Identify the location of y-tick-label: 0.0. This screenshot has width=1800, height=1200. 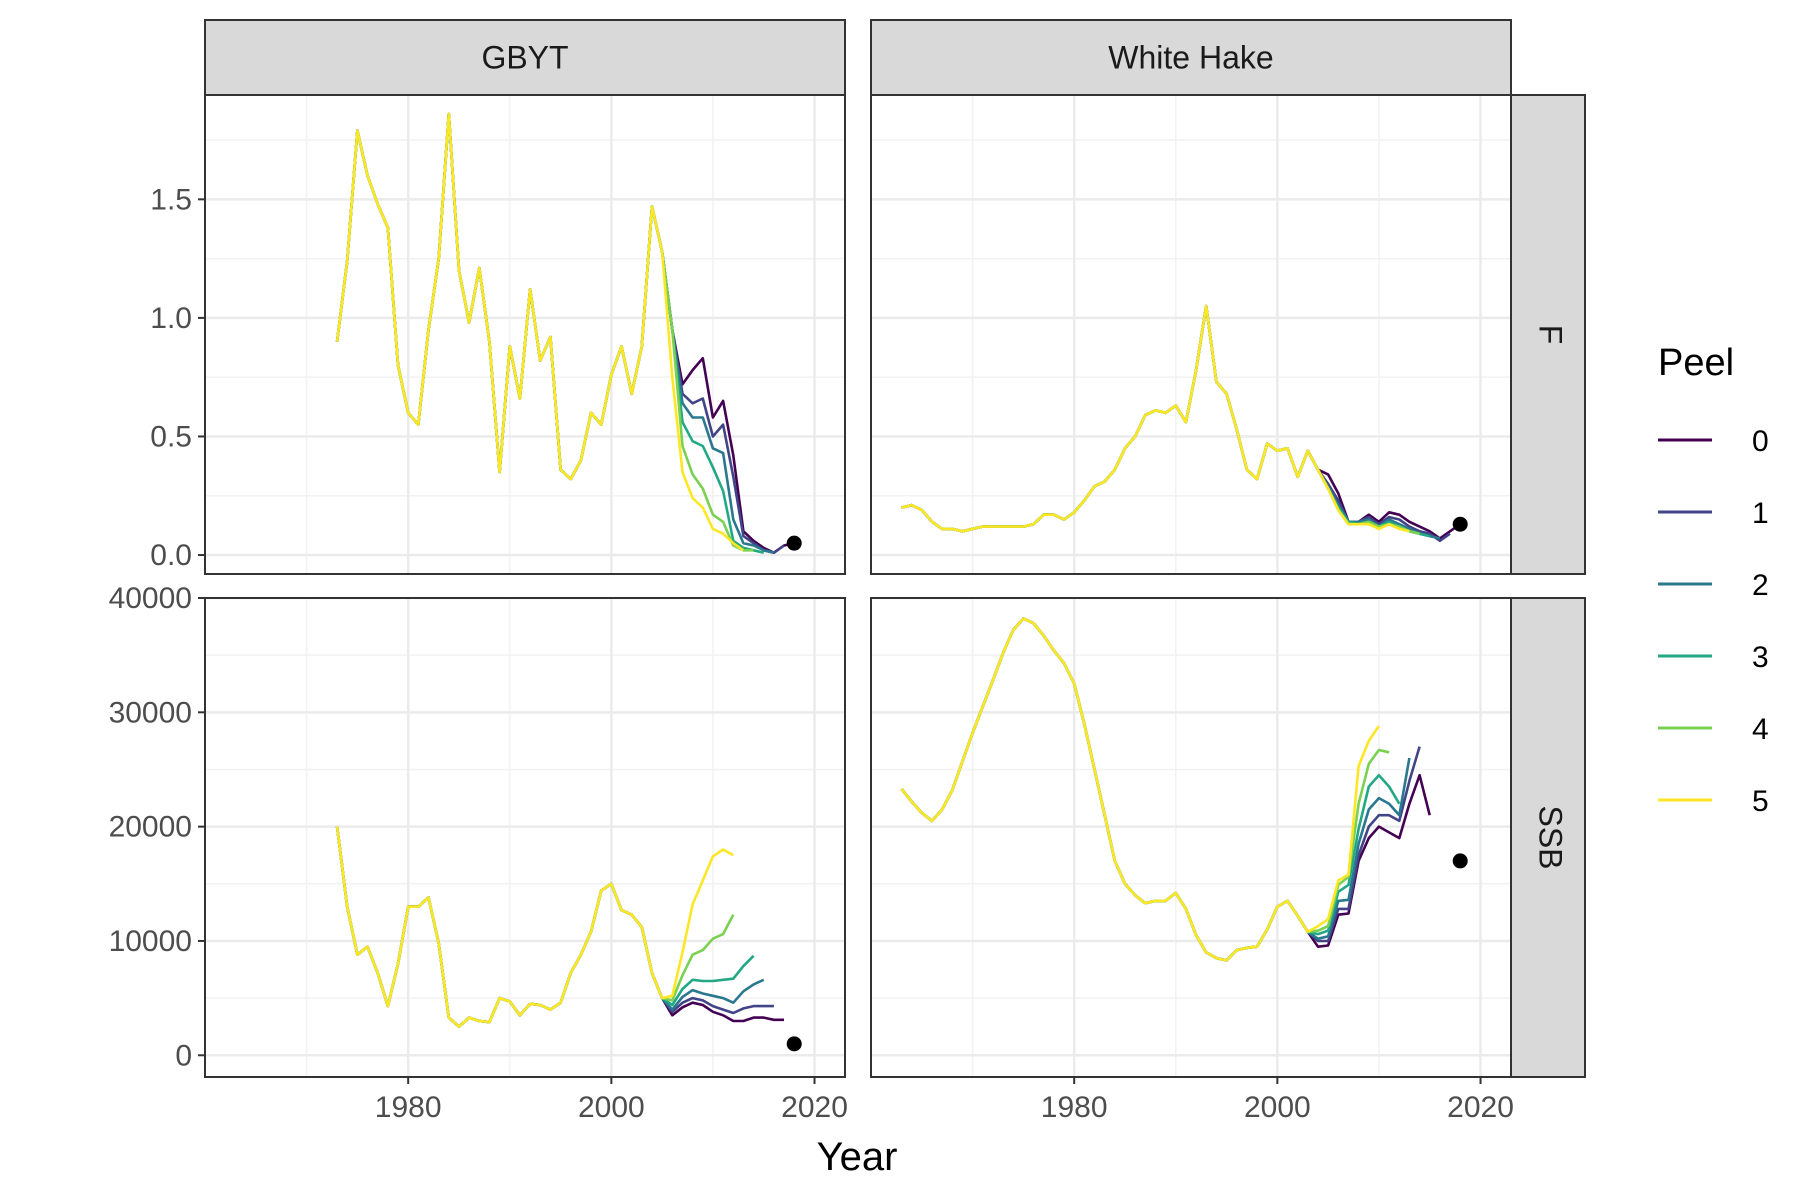
(171, 555).